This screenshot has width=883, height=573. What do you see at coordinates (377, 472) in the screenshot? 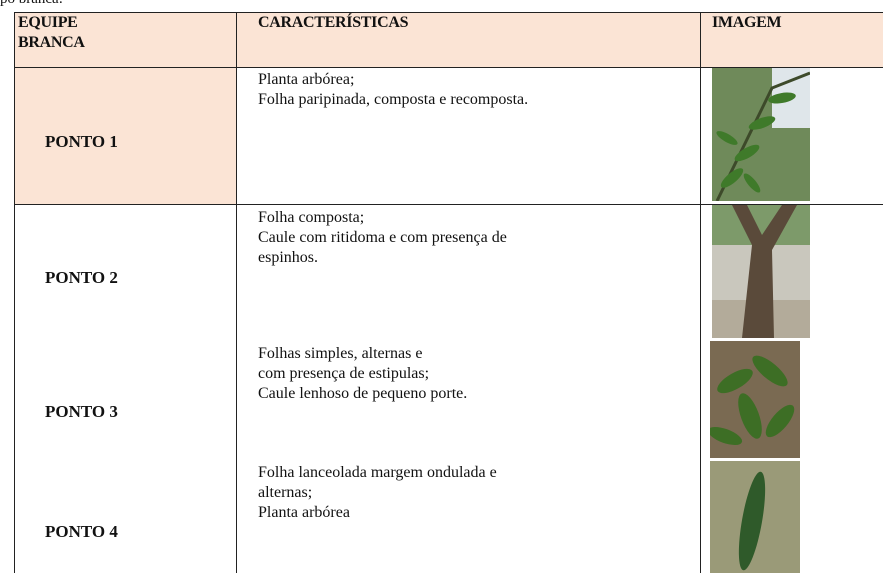
I see `text-line: Folha lanceolada margem ondulada e` at bounding box center [377, 472].